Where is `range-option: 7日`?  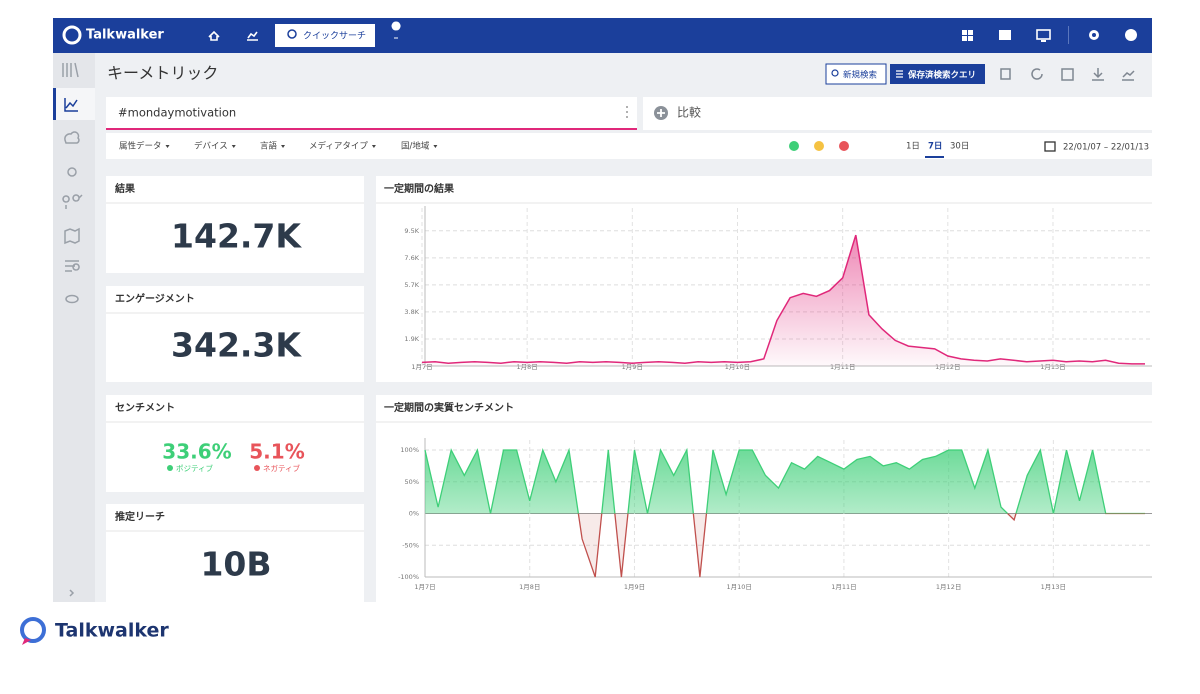
range-option: 7日 is located at coordinates (935, 147).